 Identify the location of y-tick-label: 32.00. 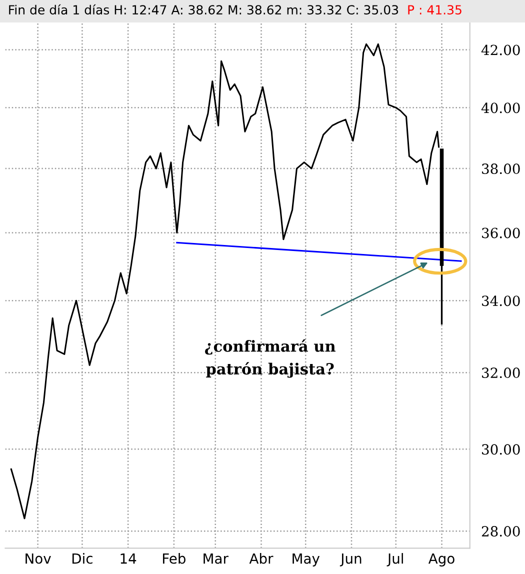
(501, 373).